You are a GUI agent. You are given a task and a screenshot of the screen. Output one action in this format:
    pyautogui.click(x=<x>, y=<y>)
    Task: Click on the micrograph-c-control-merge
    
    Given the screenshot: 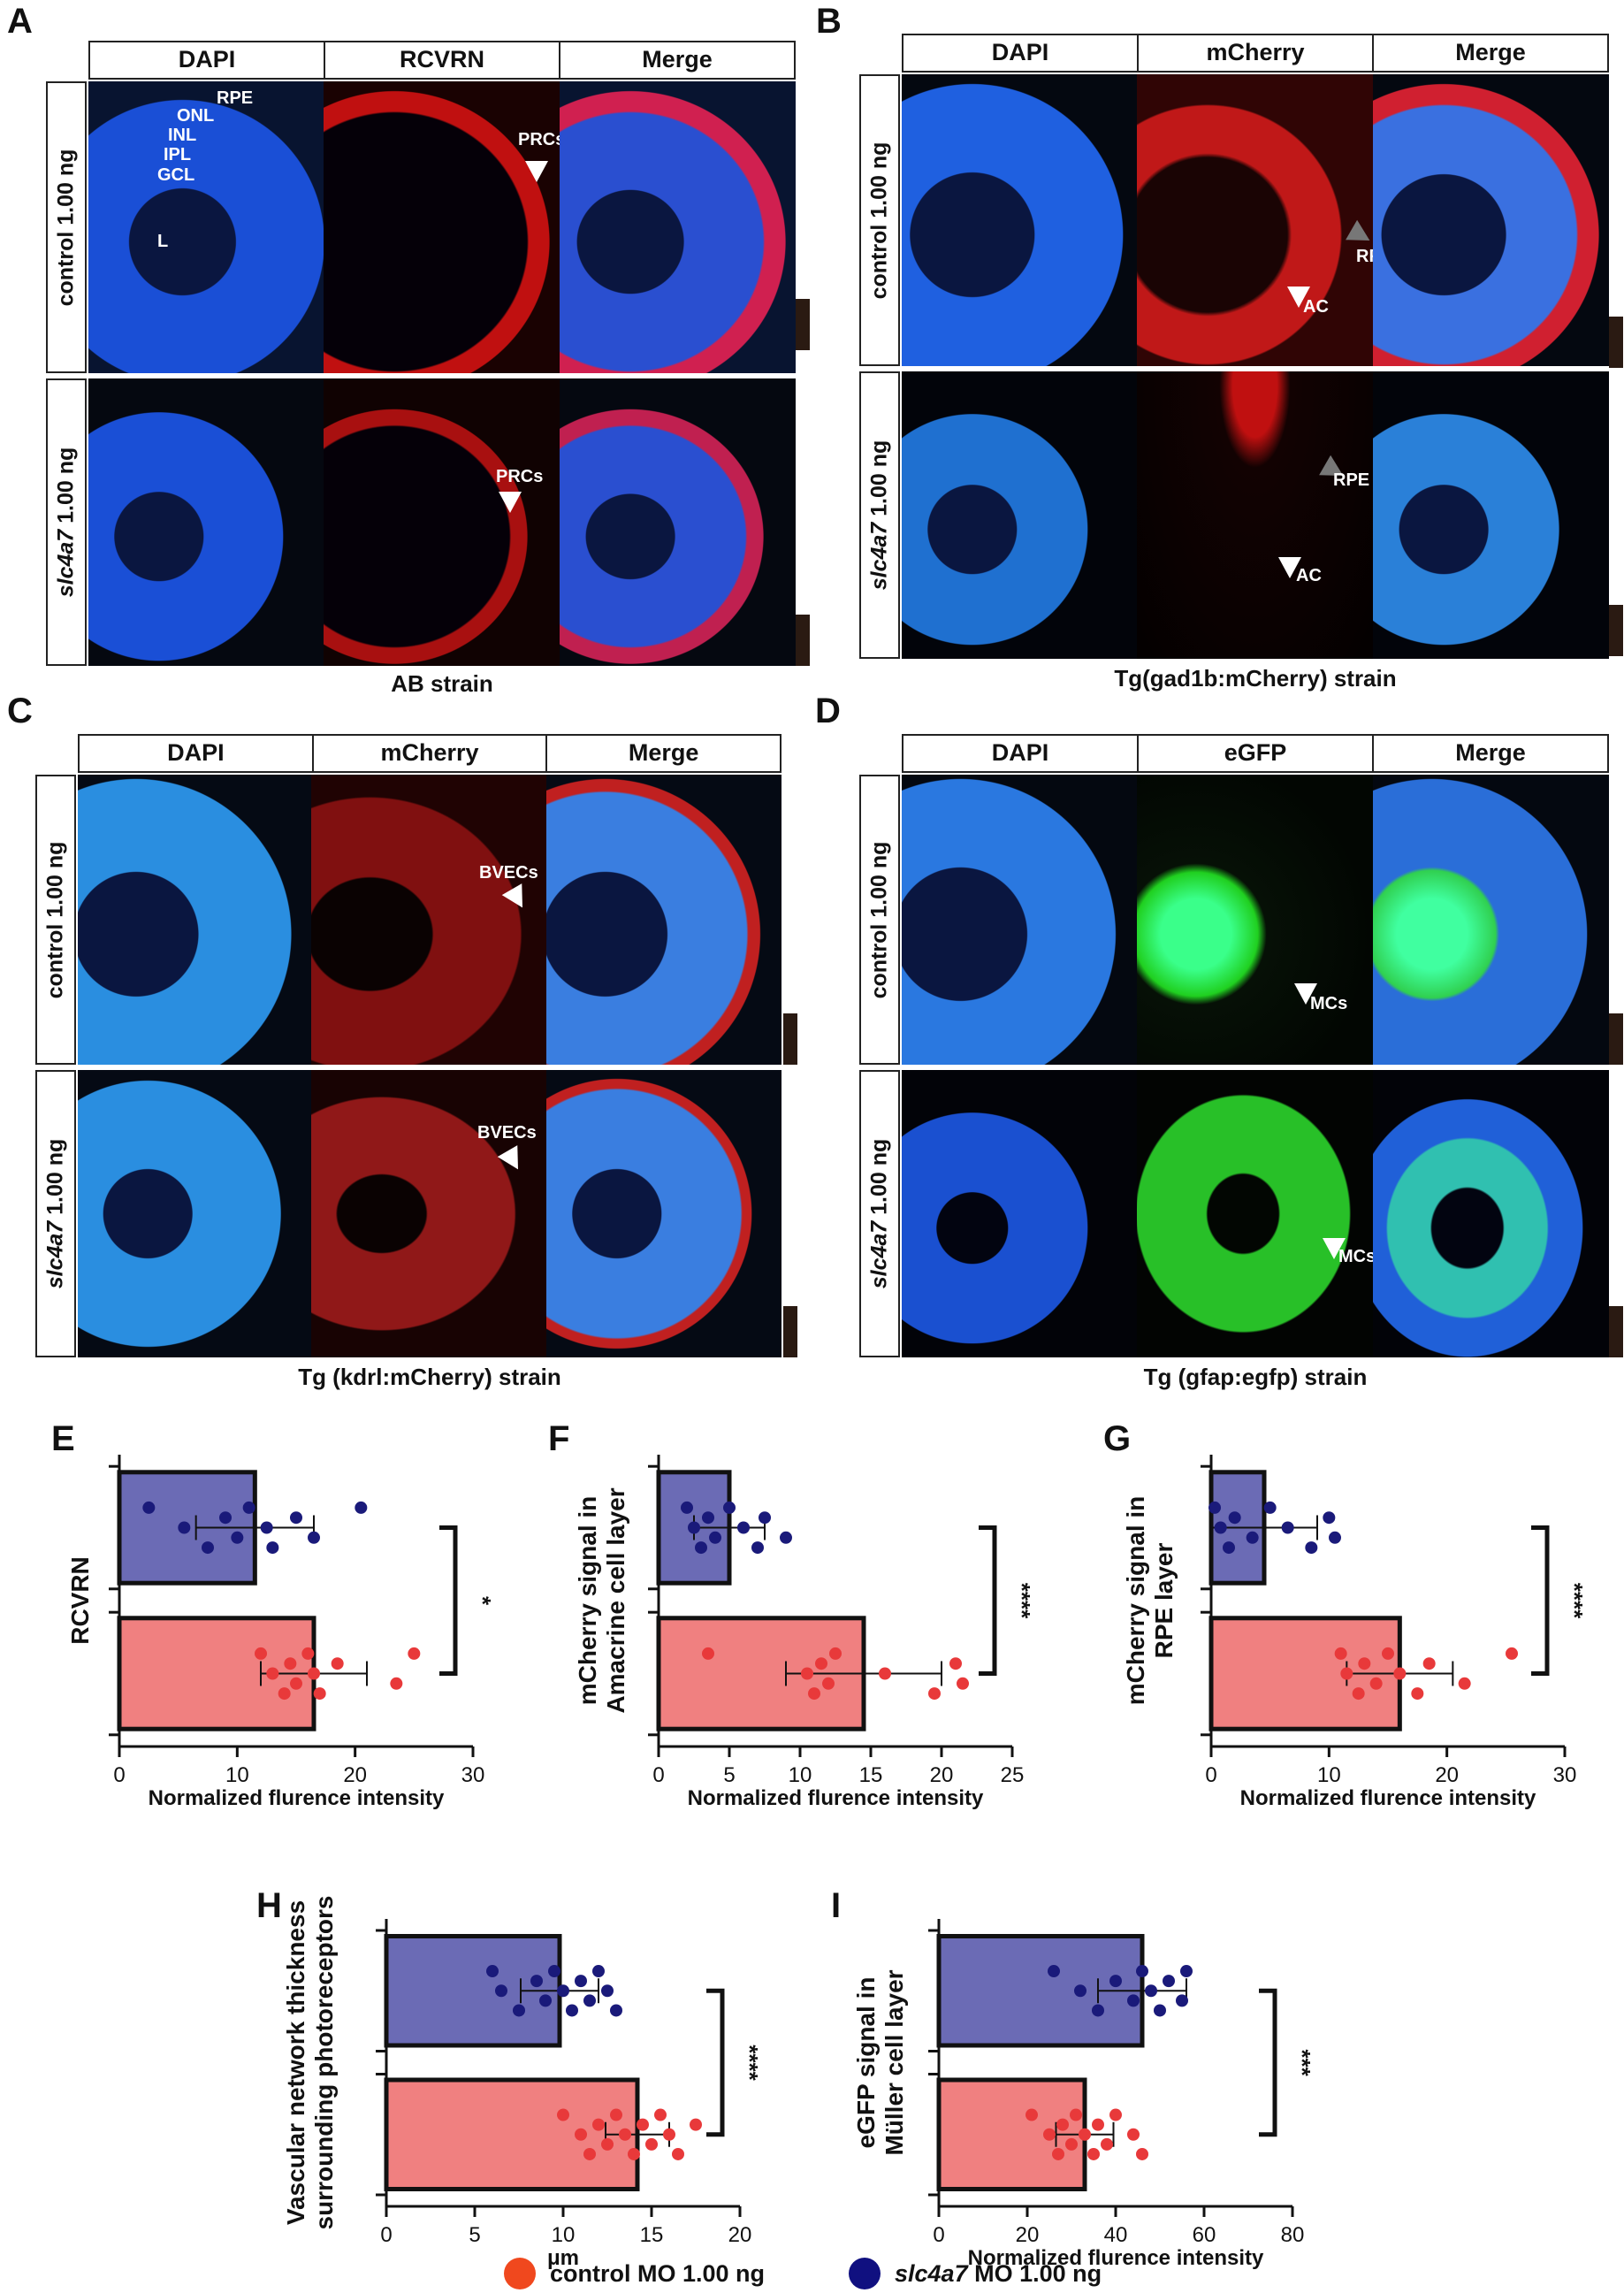 What is the action you would take?
    pyautogui.click(x=664, y=920)
    